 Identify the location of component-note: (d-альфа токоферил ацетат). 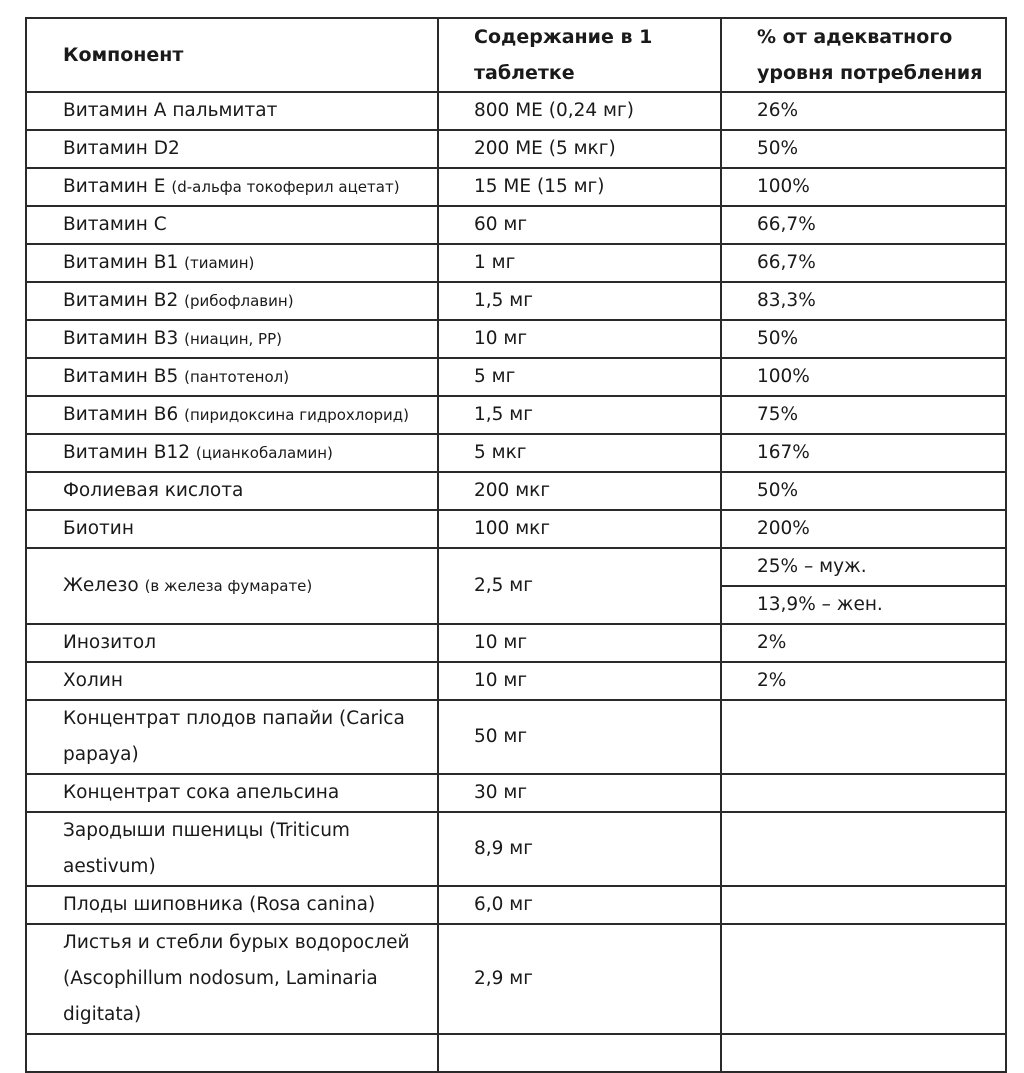
(285, 187).